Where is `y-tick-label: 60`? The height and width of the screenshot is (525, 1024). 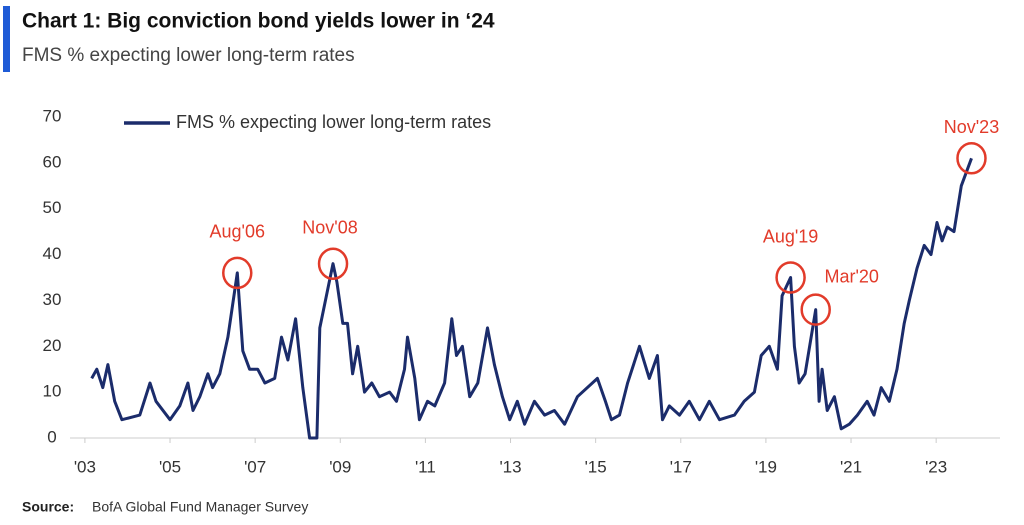
y-tick-label: 60 is located at coordinates (52, 161).